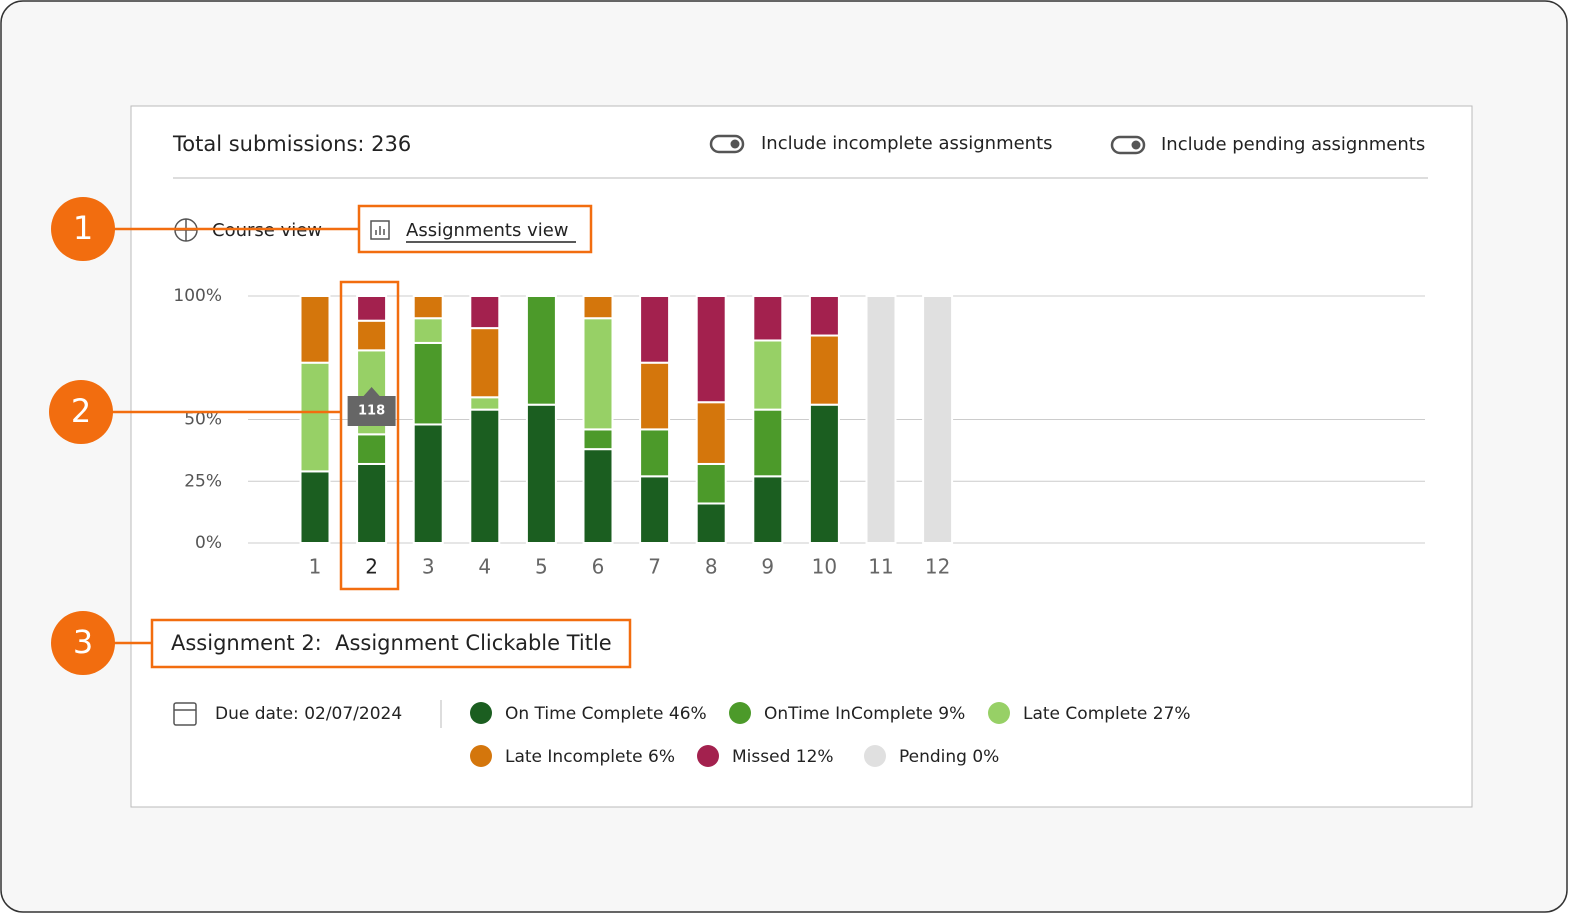 This screenshot has width=1580, height=924. What do you see at coordinates (606, 714) in the screenshot?
I see `legend-label: On Time Complete 46%` at bounding box center [606, 714].